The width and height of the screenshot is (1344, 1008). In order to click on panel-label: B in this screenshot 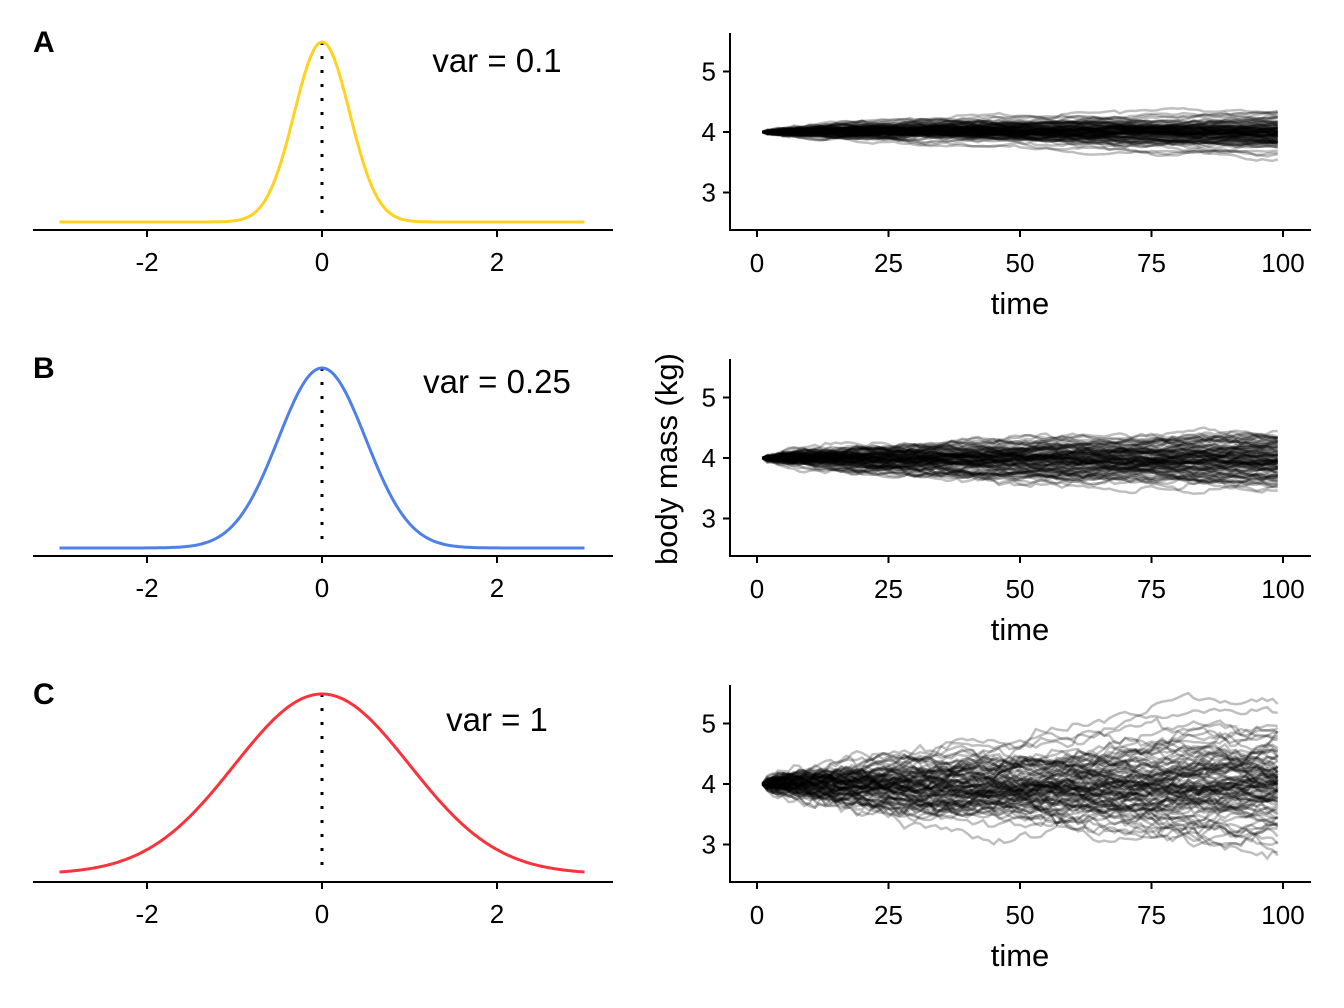, I will do `click(44, 368)`.